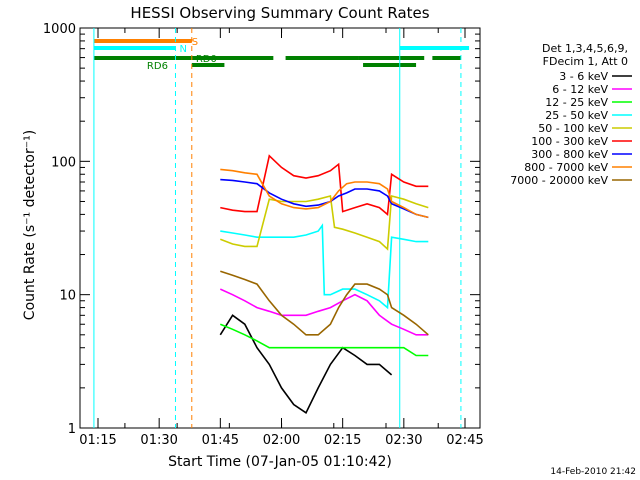 The image size is (640, 480). What do you see at coordinates (576, 102) in the screenshot?
I see `legend-entry: 12 - 25 keV` at bounding box center [576, 102].